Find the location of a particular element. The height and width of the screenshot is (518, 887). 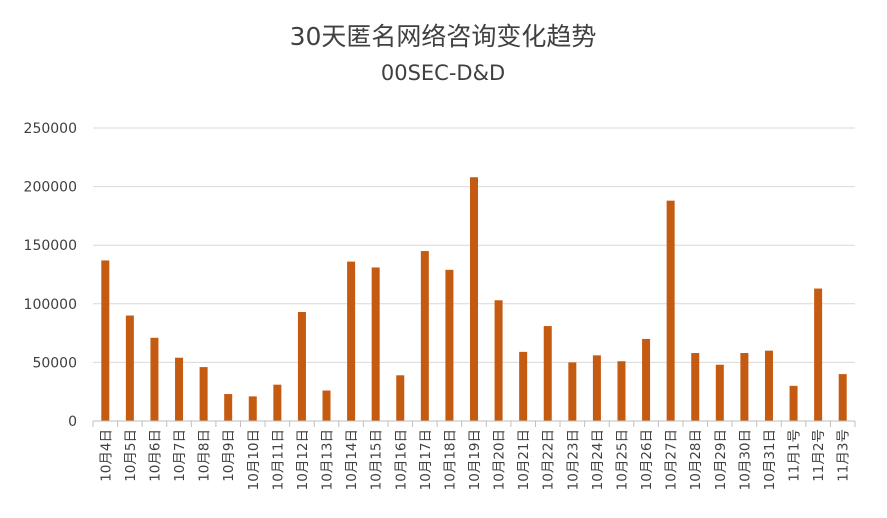

watermark: CSDN @零零信安 is located at coordinates (822, 501).